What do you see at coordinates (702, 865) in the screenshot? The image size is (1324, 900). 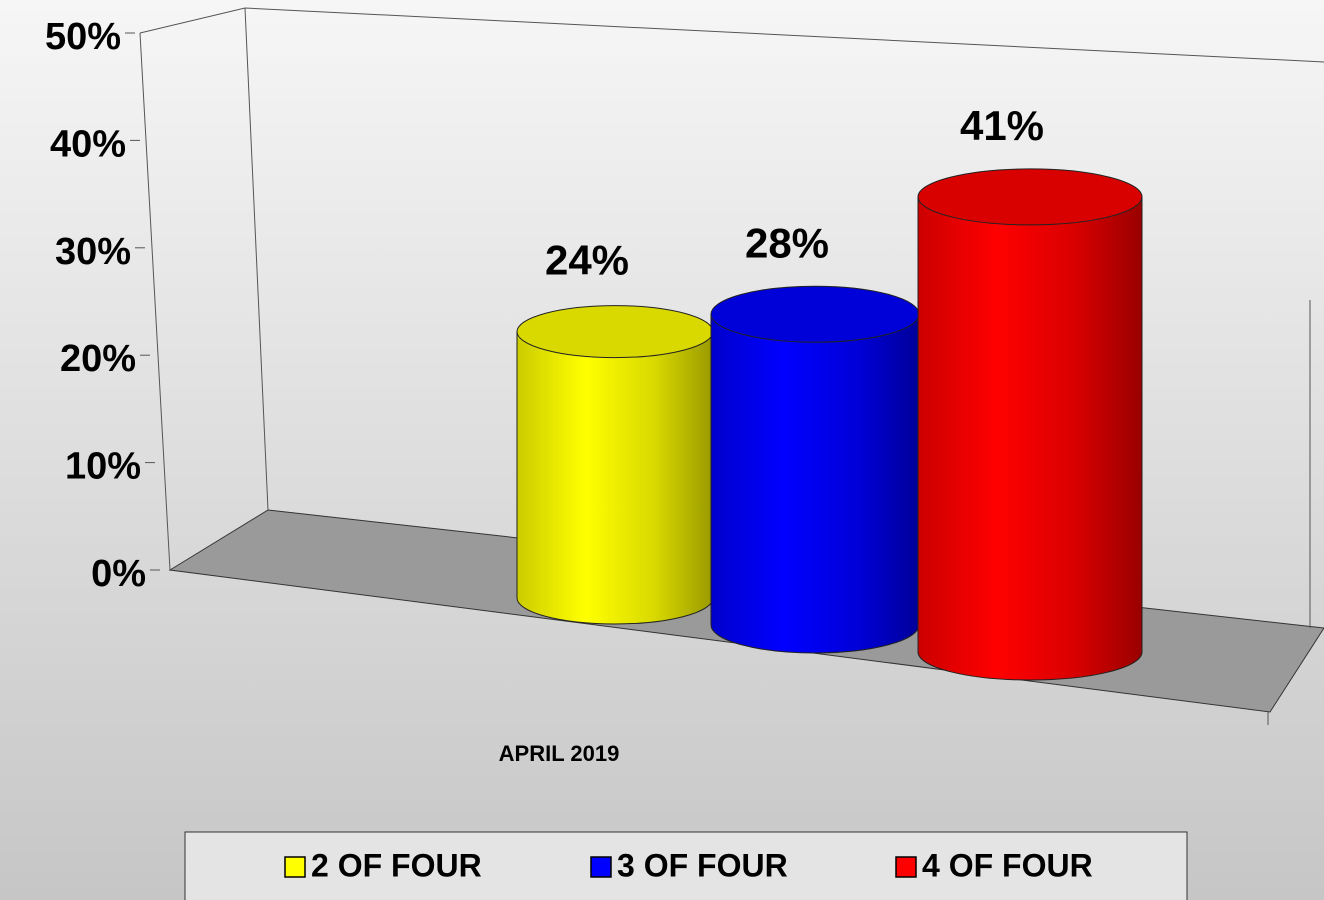 I see `legend-label: 3 OF FOUR` at bounding box center [702, 865].